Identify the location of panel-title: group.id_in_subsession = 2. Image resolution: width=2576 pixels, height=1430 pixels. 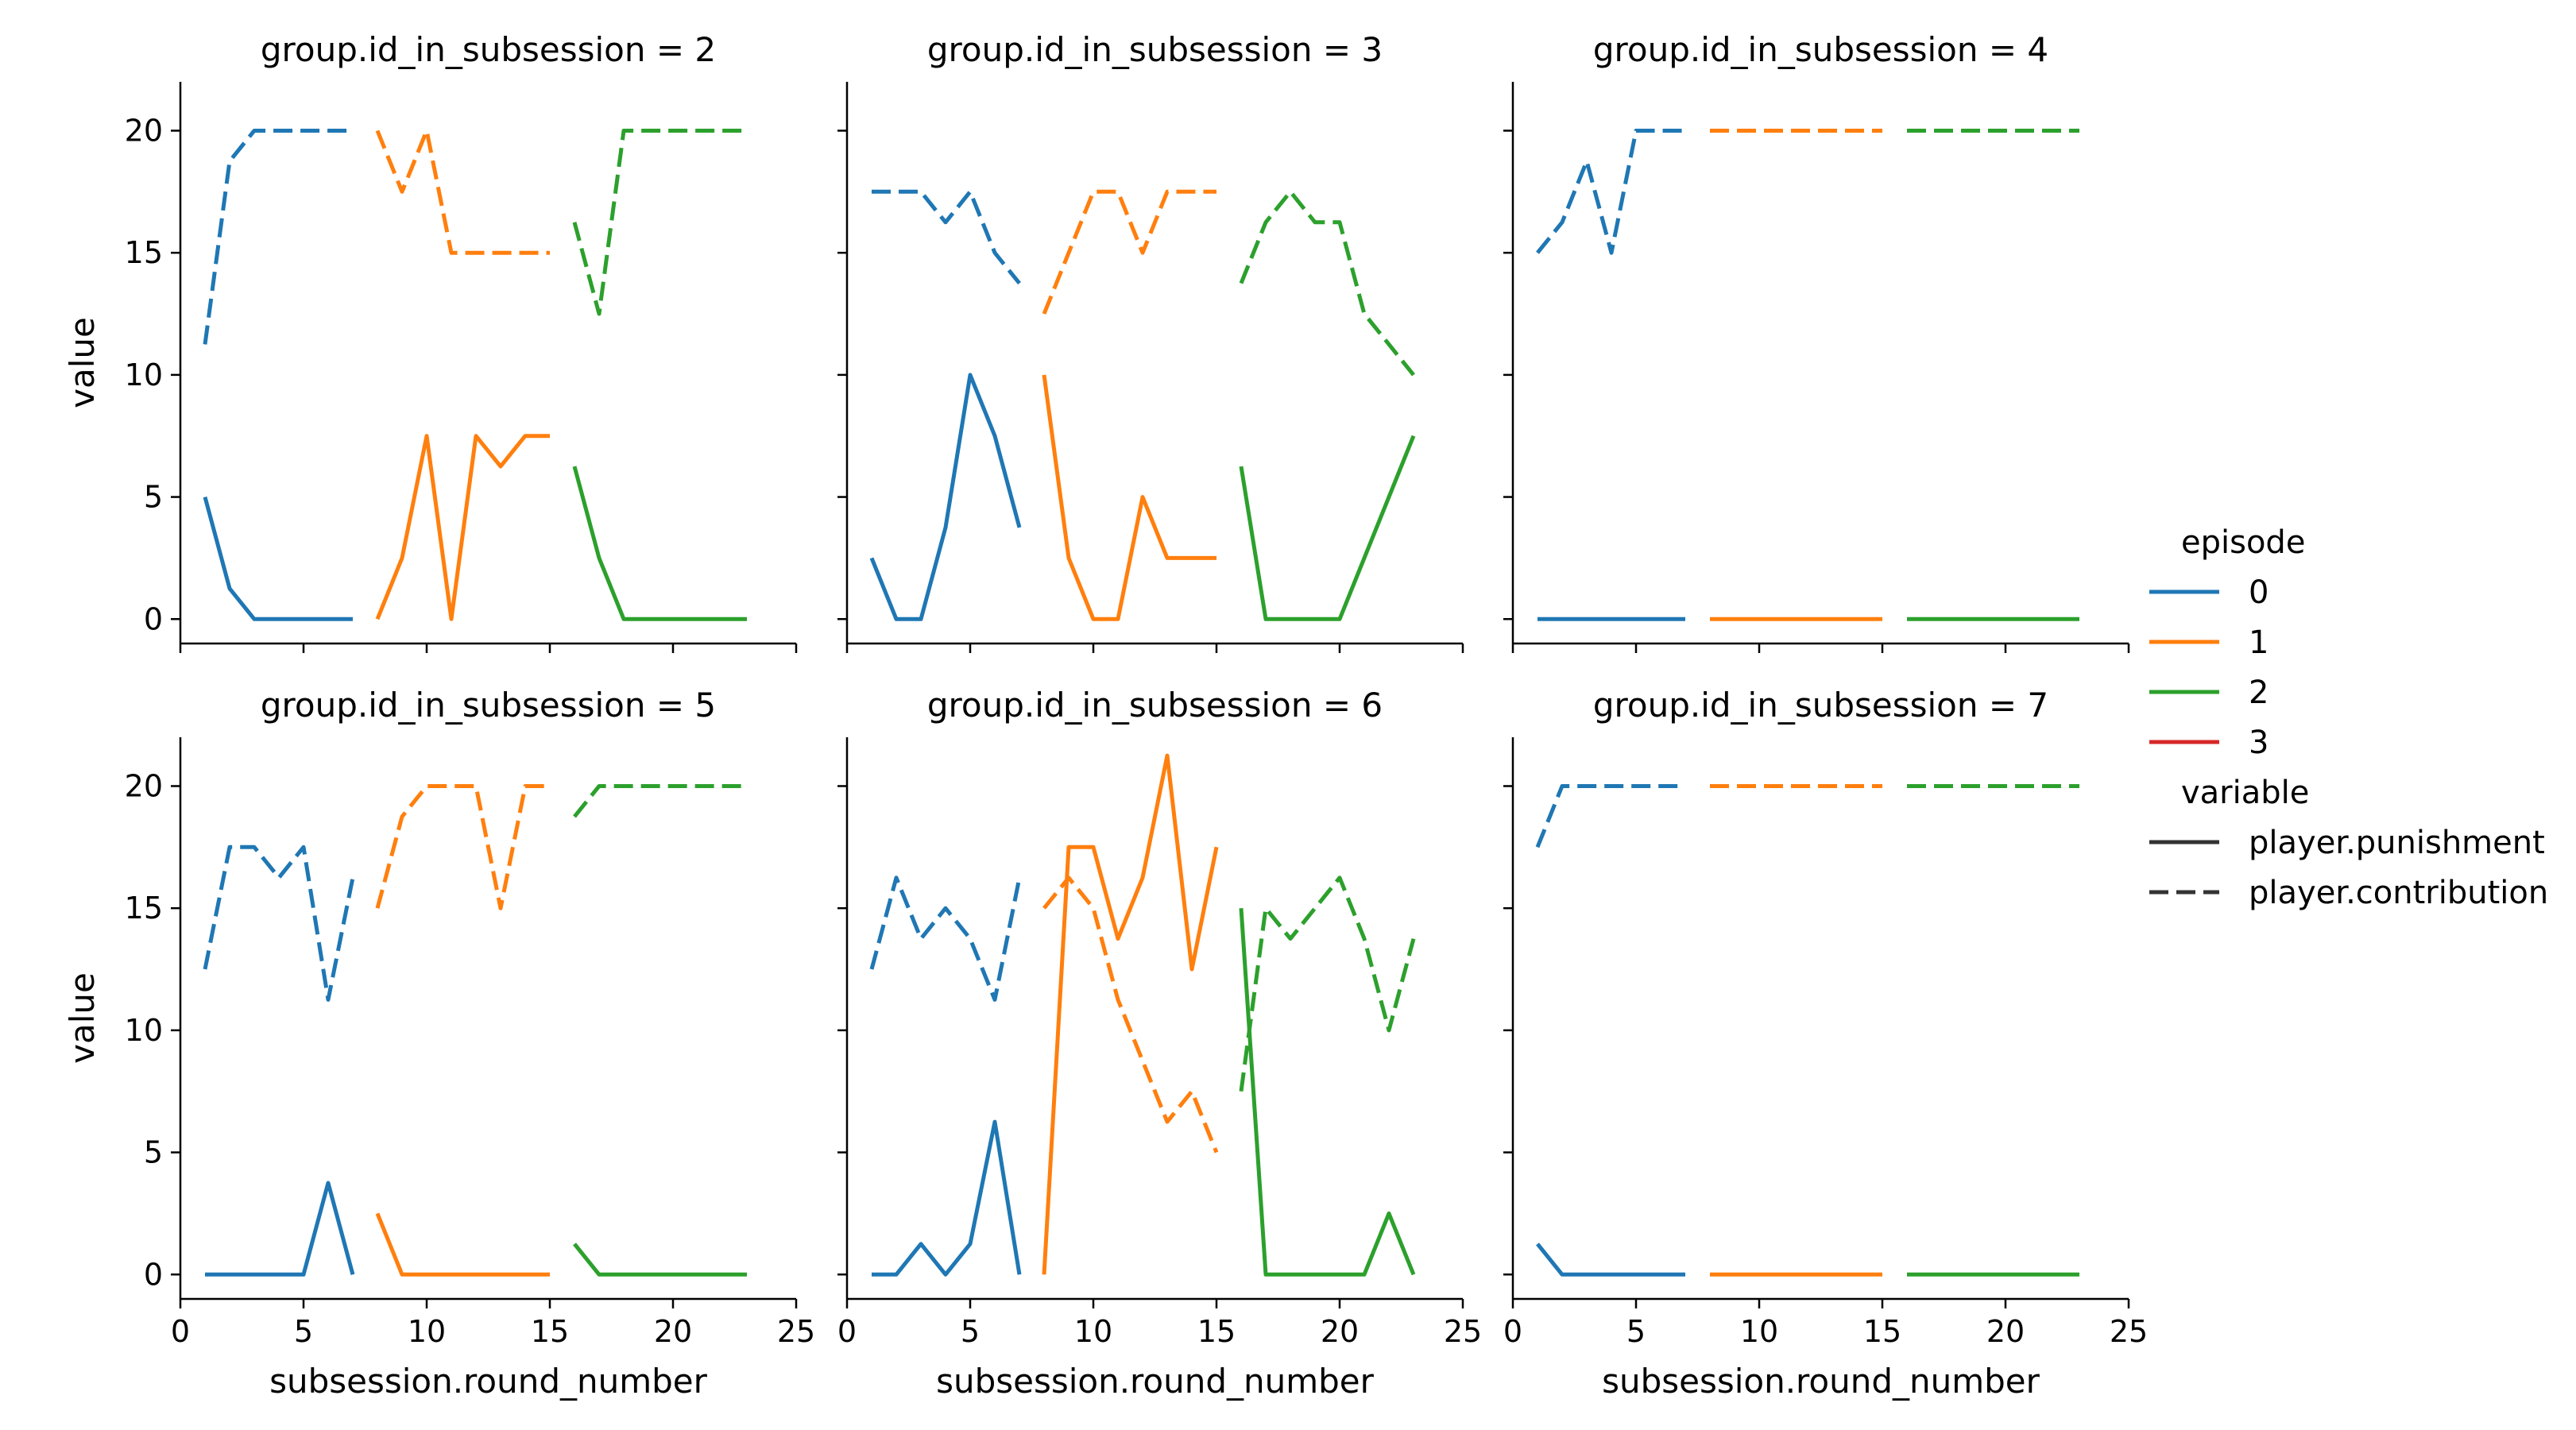
(488, 49).